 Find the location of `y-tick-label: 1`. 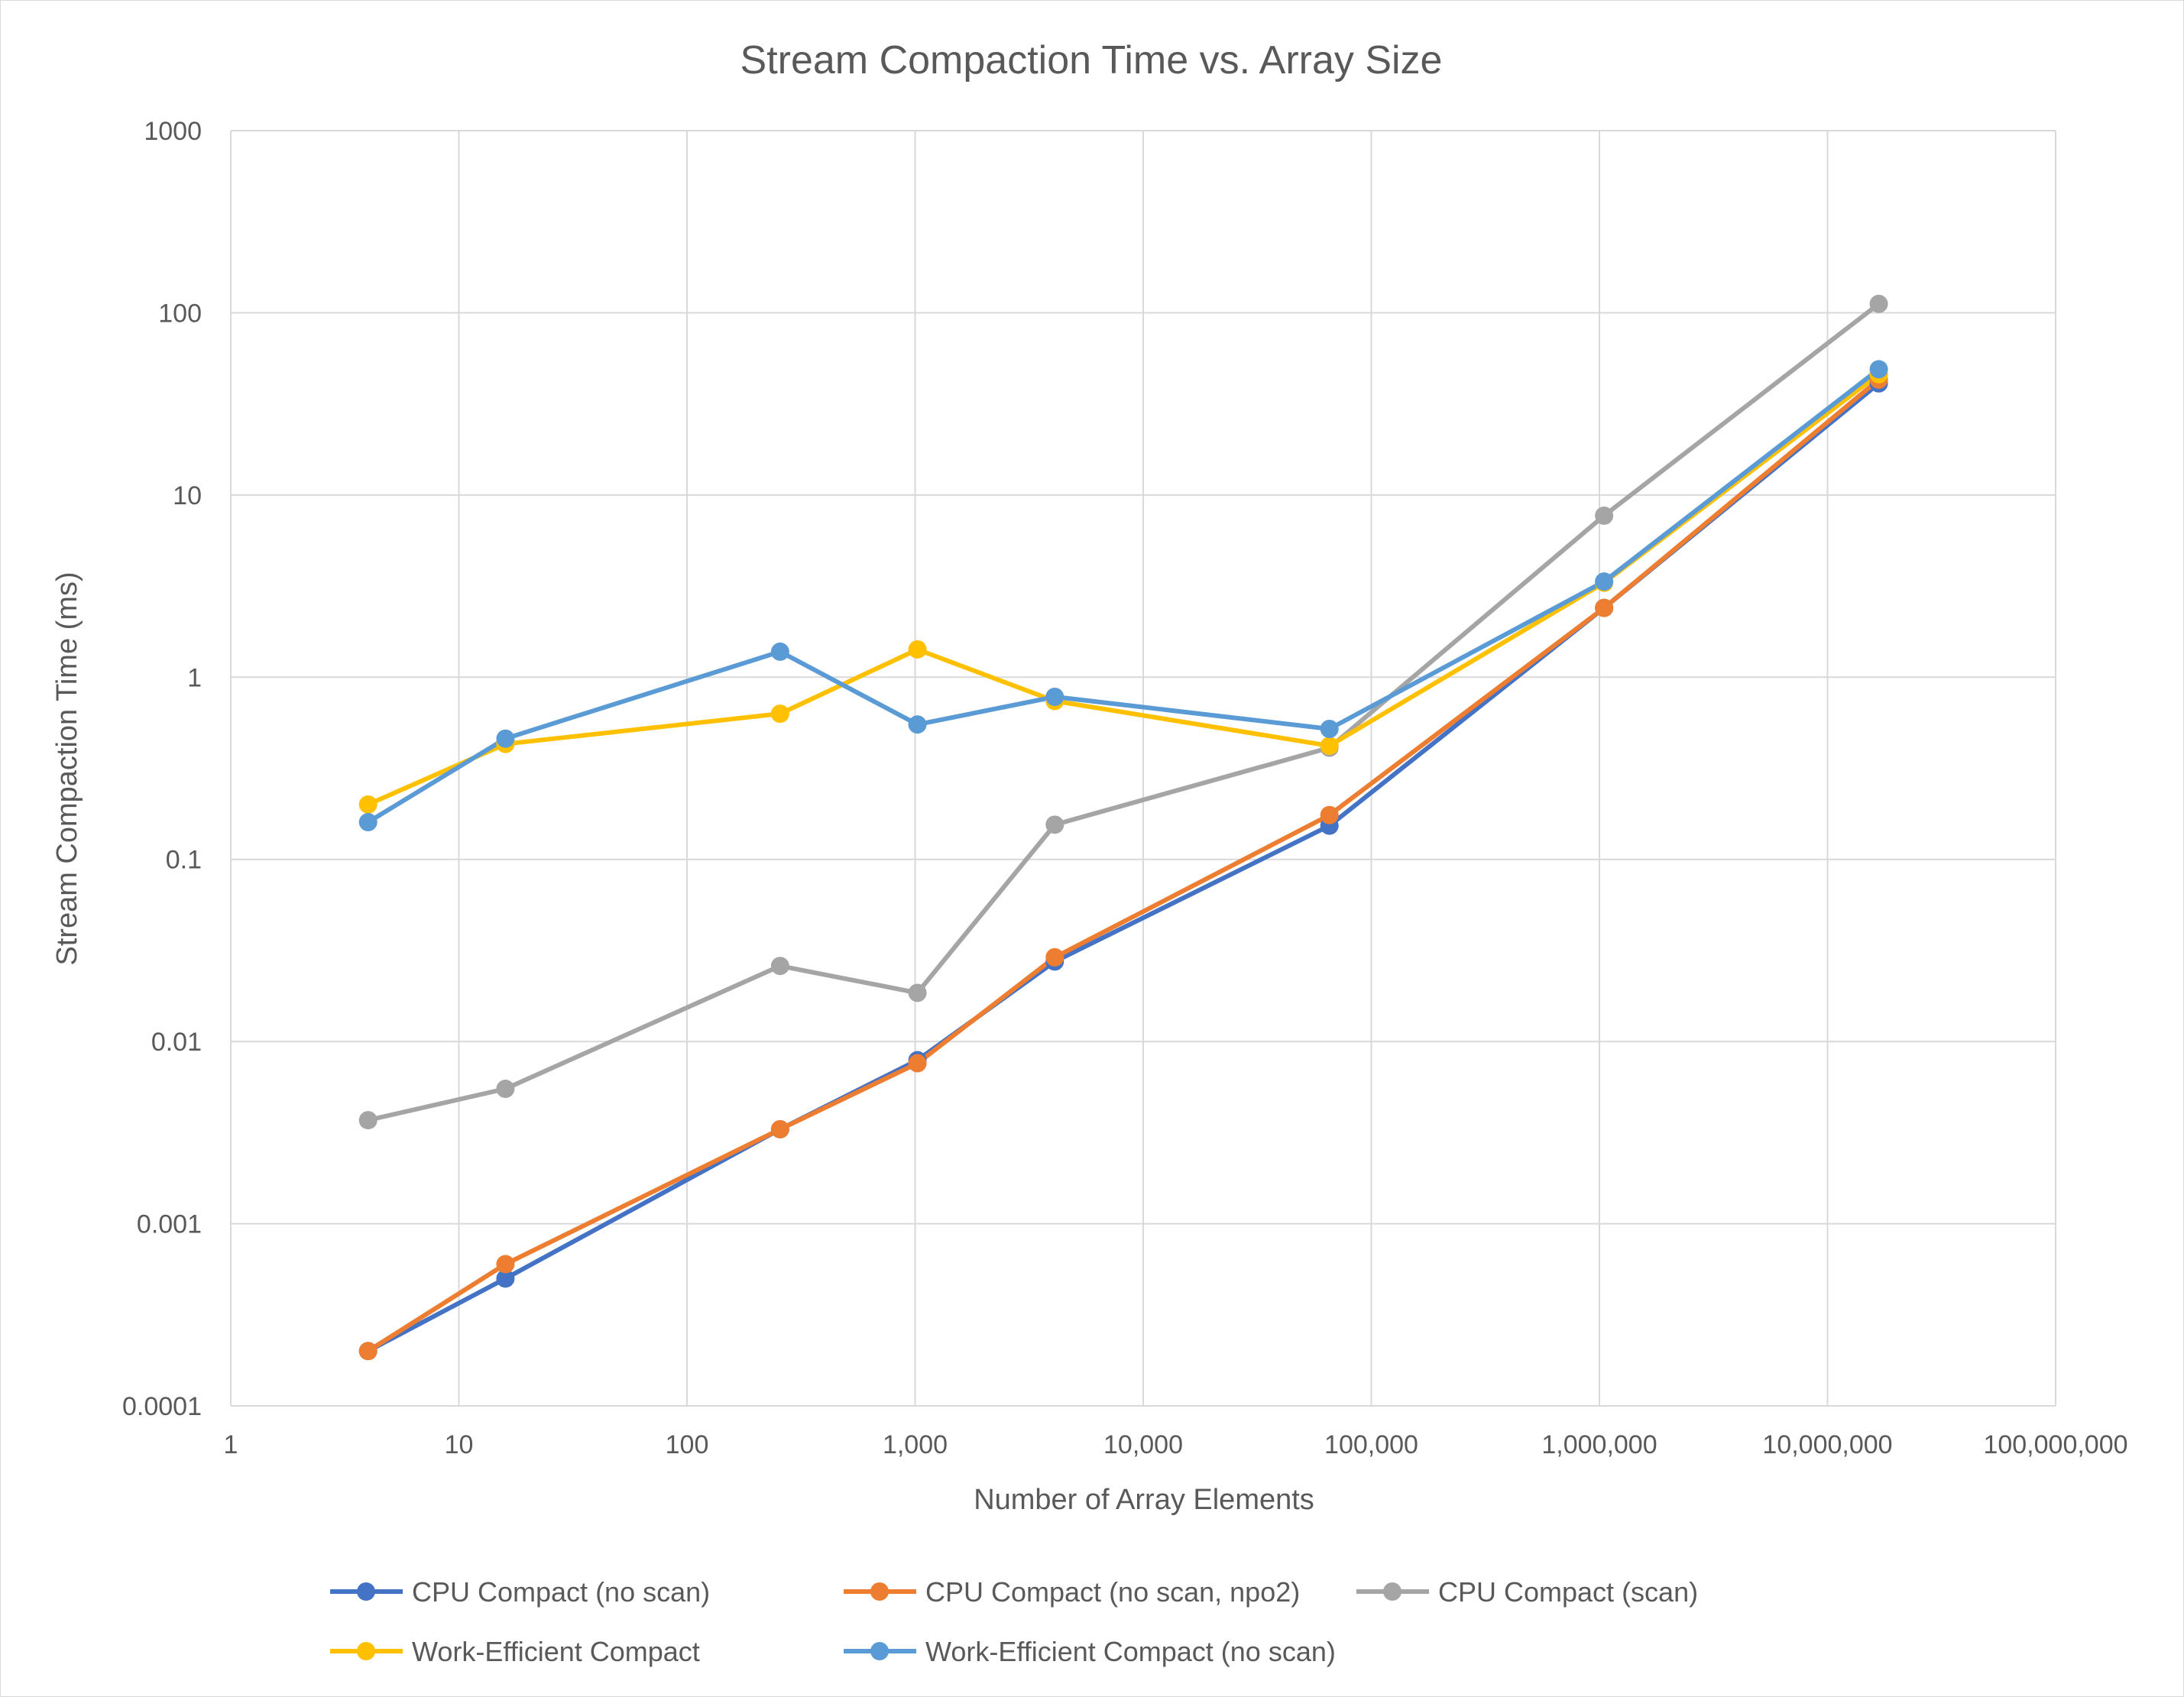

y-tick-label: 1 is located at coordinates (194, 677).